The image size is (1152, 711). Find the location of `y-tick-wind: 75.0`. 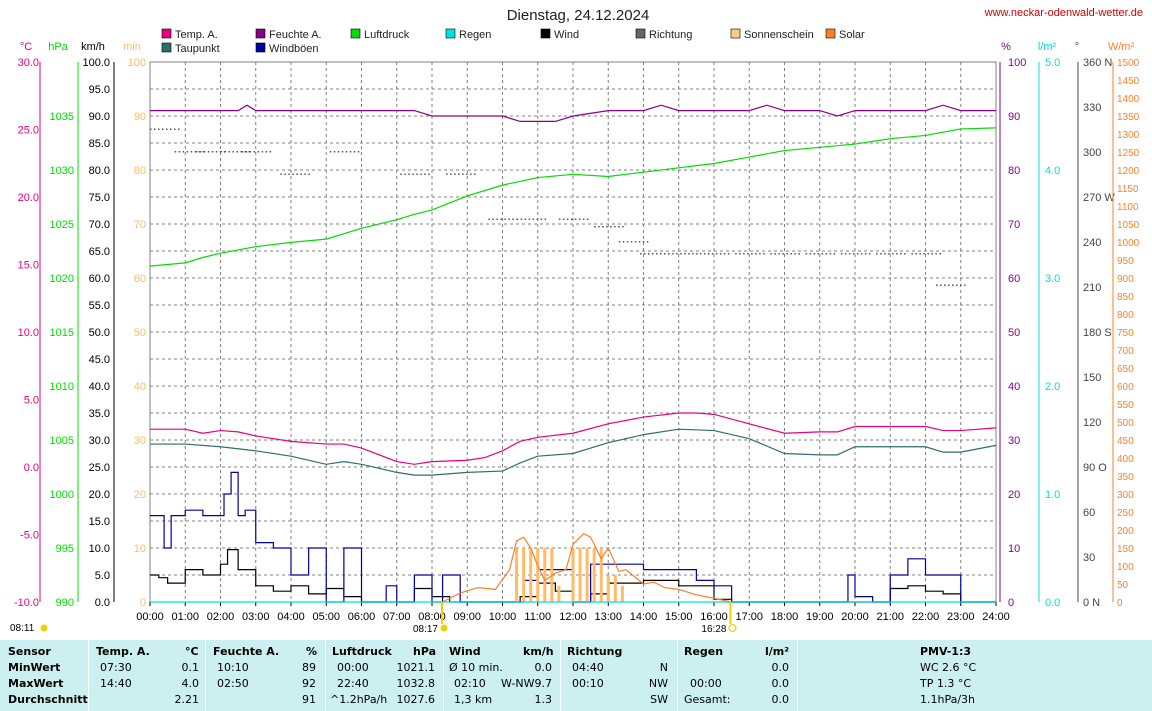

y-tick-wind: 75.0 is located at coordinates (99, 198).